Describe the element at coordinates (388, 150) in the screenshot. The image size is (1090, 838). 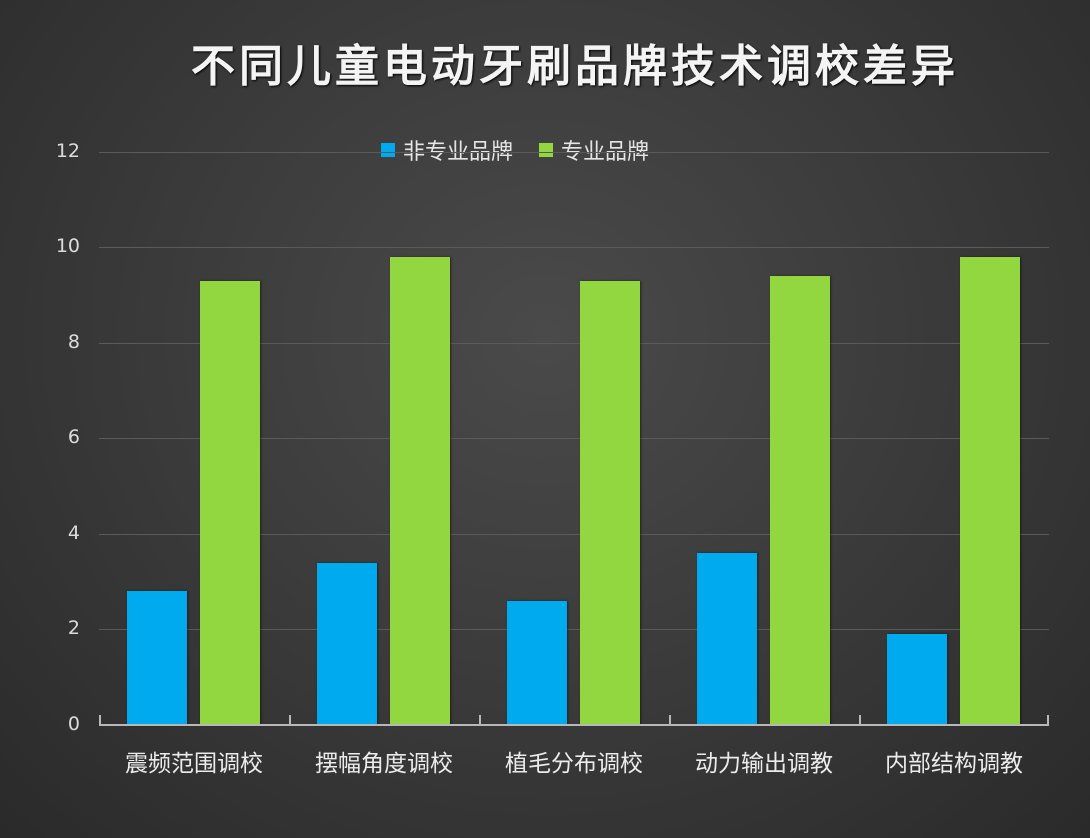
I see `legend-swatch-blue-icon` at that location.